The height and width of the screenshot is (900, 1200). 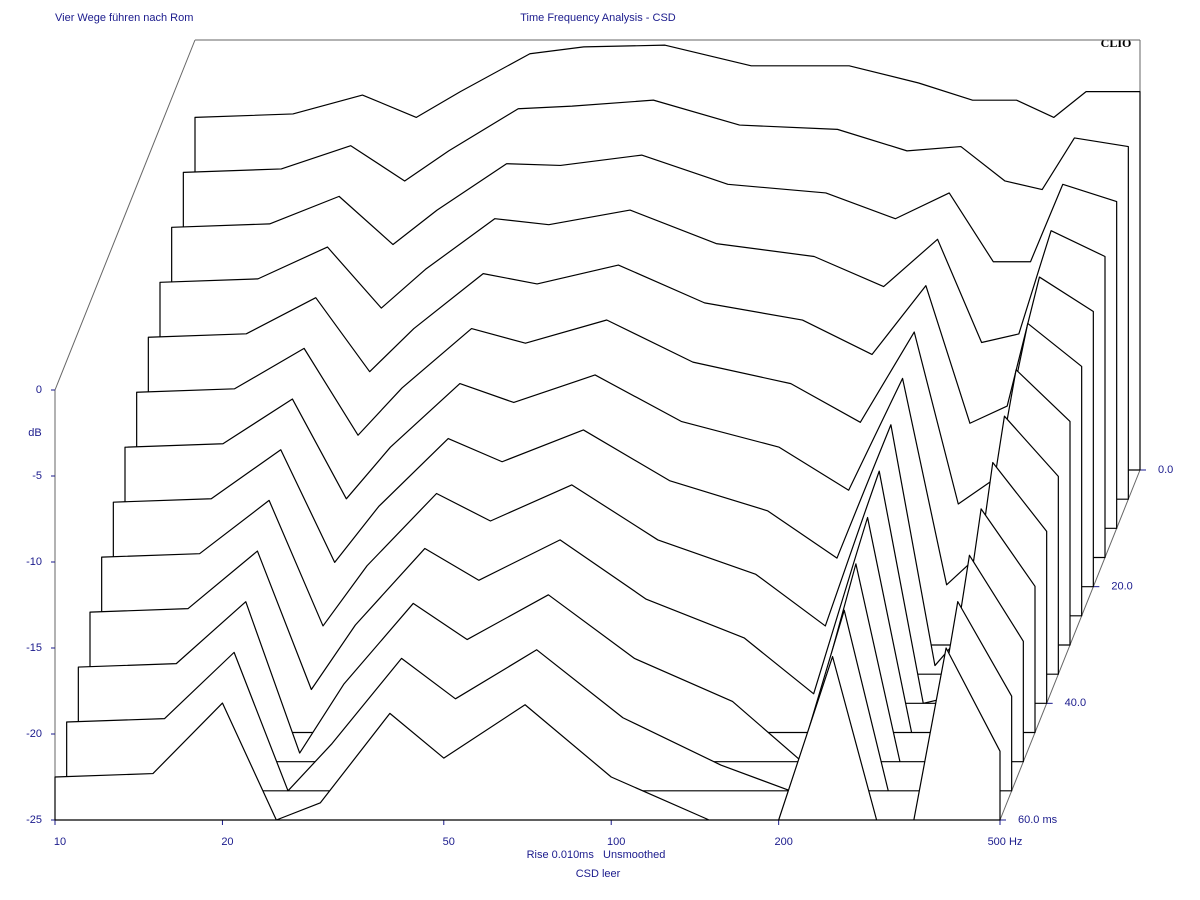 I want to click on brand: CLIO, so click(x=1116, y=43).